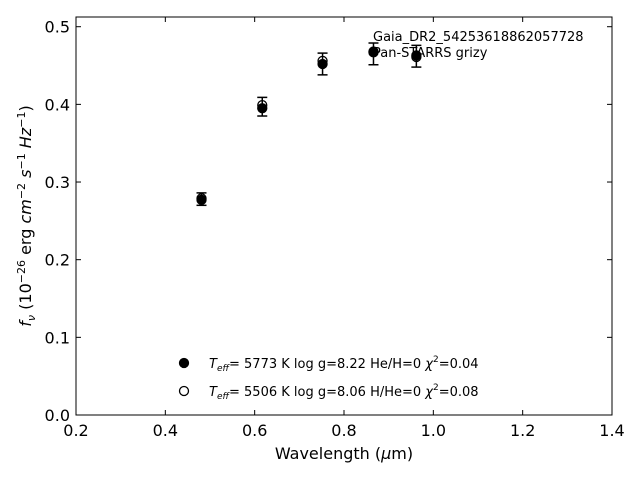 This screenshot has height=480, width=640. Describe the element at coordinates (343, 430) in the screenshot. I see `x-tick-label: 0.8` at that location.